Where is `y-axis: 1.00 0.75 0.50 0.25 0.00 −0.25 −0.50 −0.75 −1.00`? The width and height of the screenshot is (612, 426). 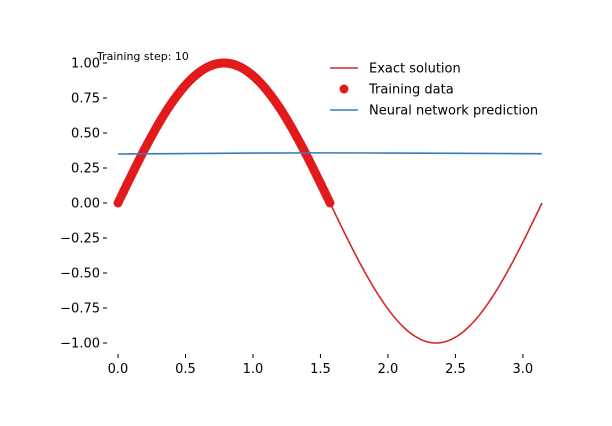
y-axis: 1.00 0.75 0.50 0.25 0.00 −0.25 −0.50 −0.75 −1.00 is located at coordinates (83, 204).